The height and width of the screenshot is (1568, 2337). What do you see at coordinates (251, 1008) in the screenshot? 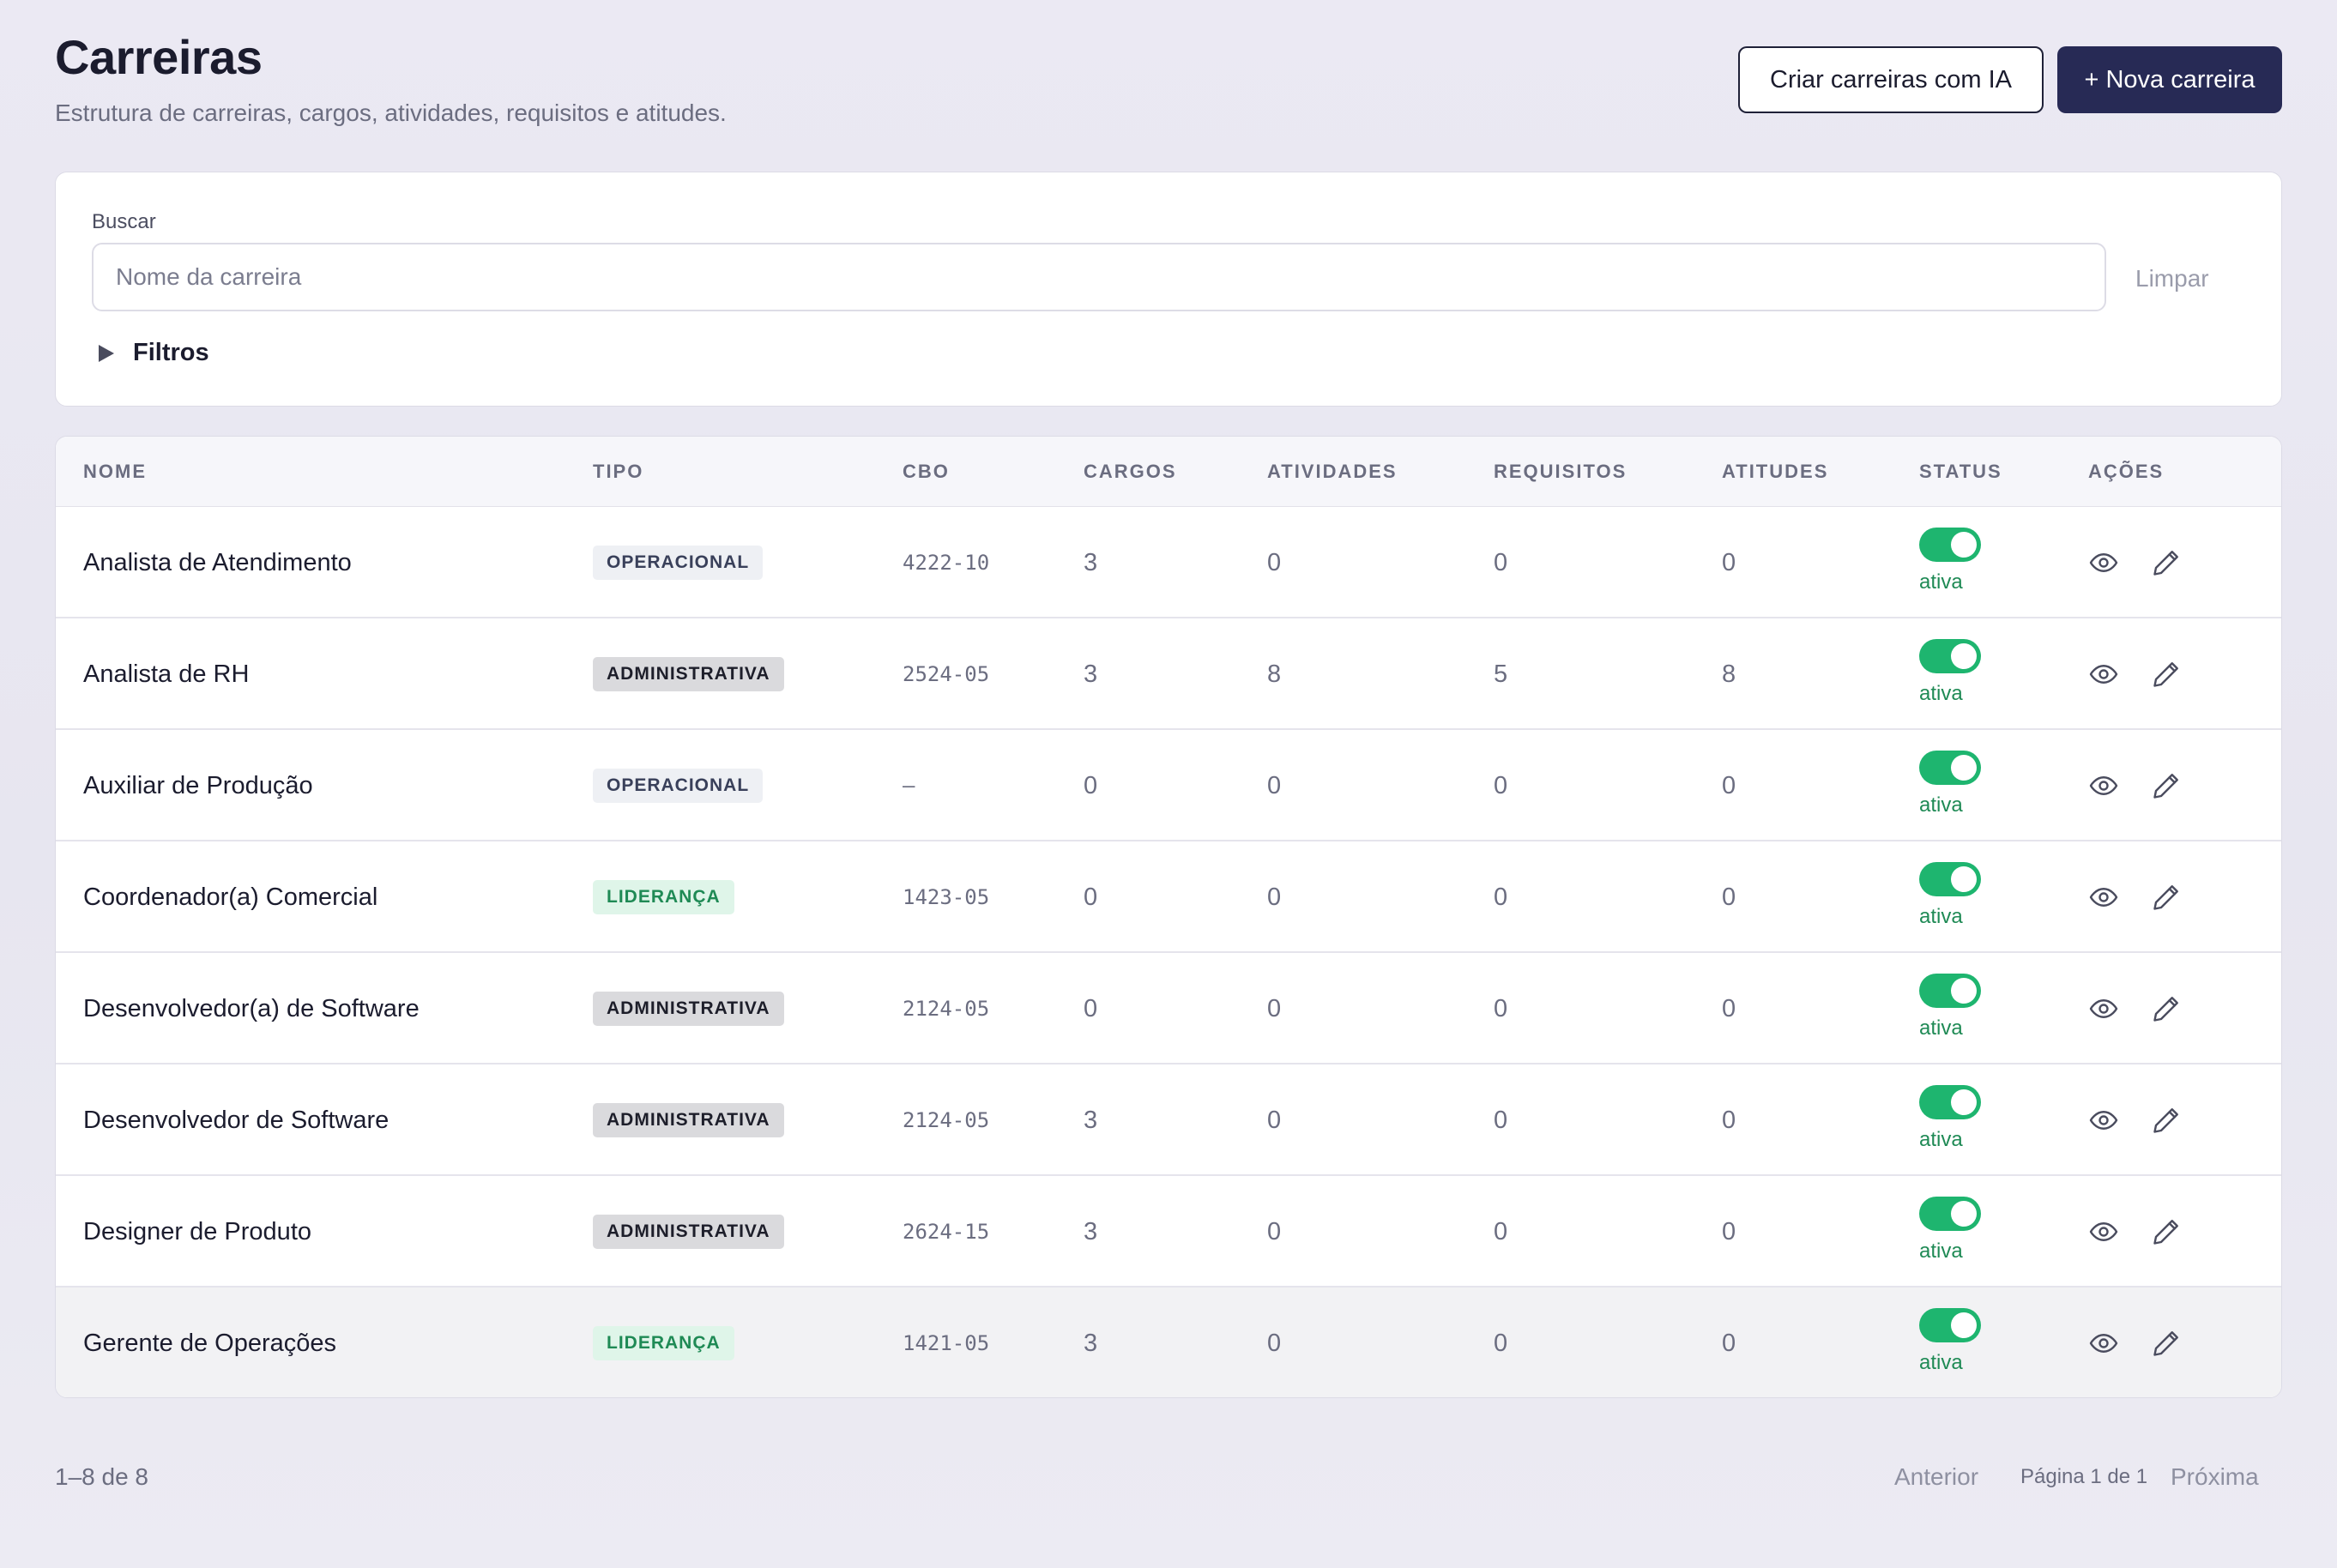
I see `career-name: Desenvolvedor(a) de Software` at bounding box center [251, 1008].